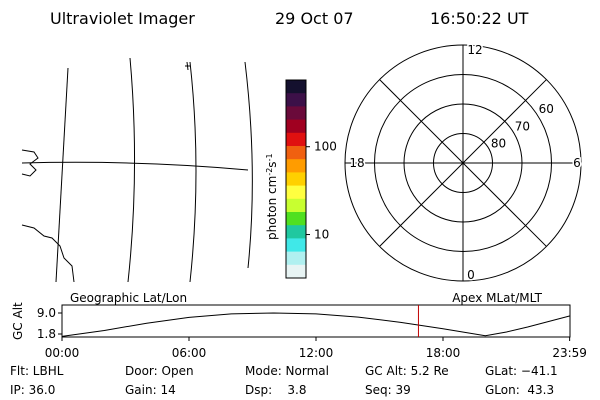 This screenshot has width=600, height=400. I want to click on colorbar-tick-label: 100, so click(325, 147).